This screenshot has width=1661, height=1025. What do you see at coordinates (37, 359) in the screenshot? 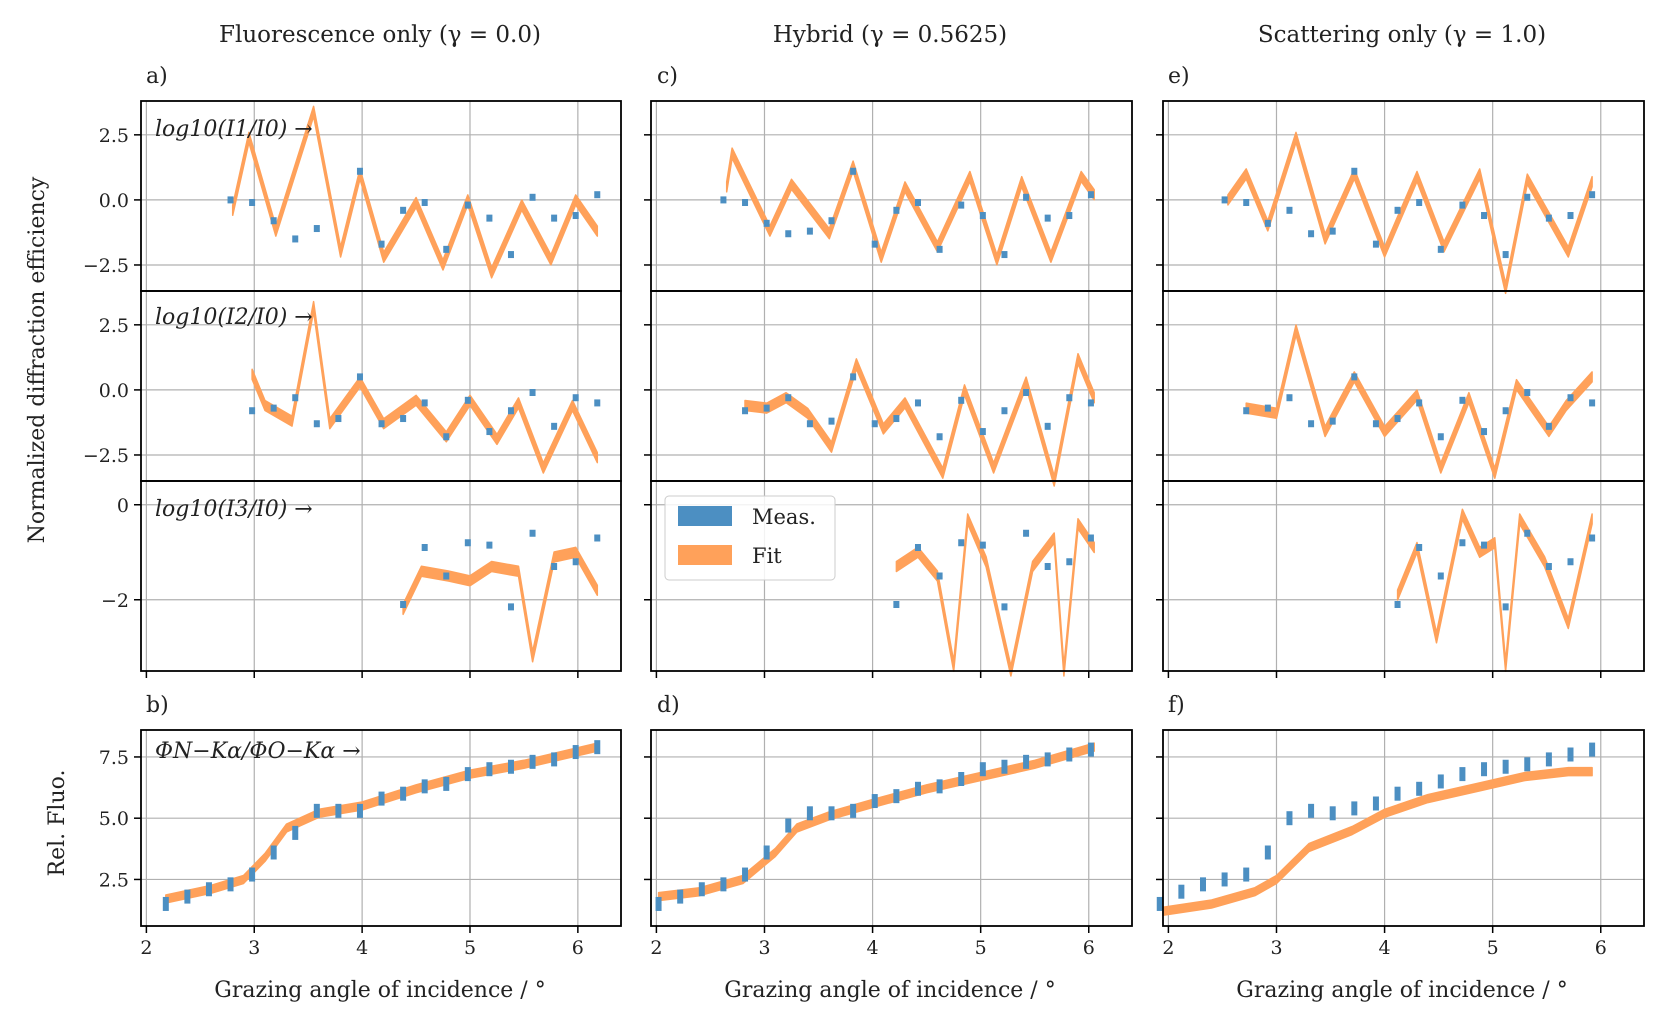
I see `y-axis-label-efficiency: Normalized diffraction efficiency` at bounding box center [37, 359].